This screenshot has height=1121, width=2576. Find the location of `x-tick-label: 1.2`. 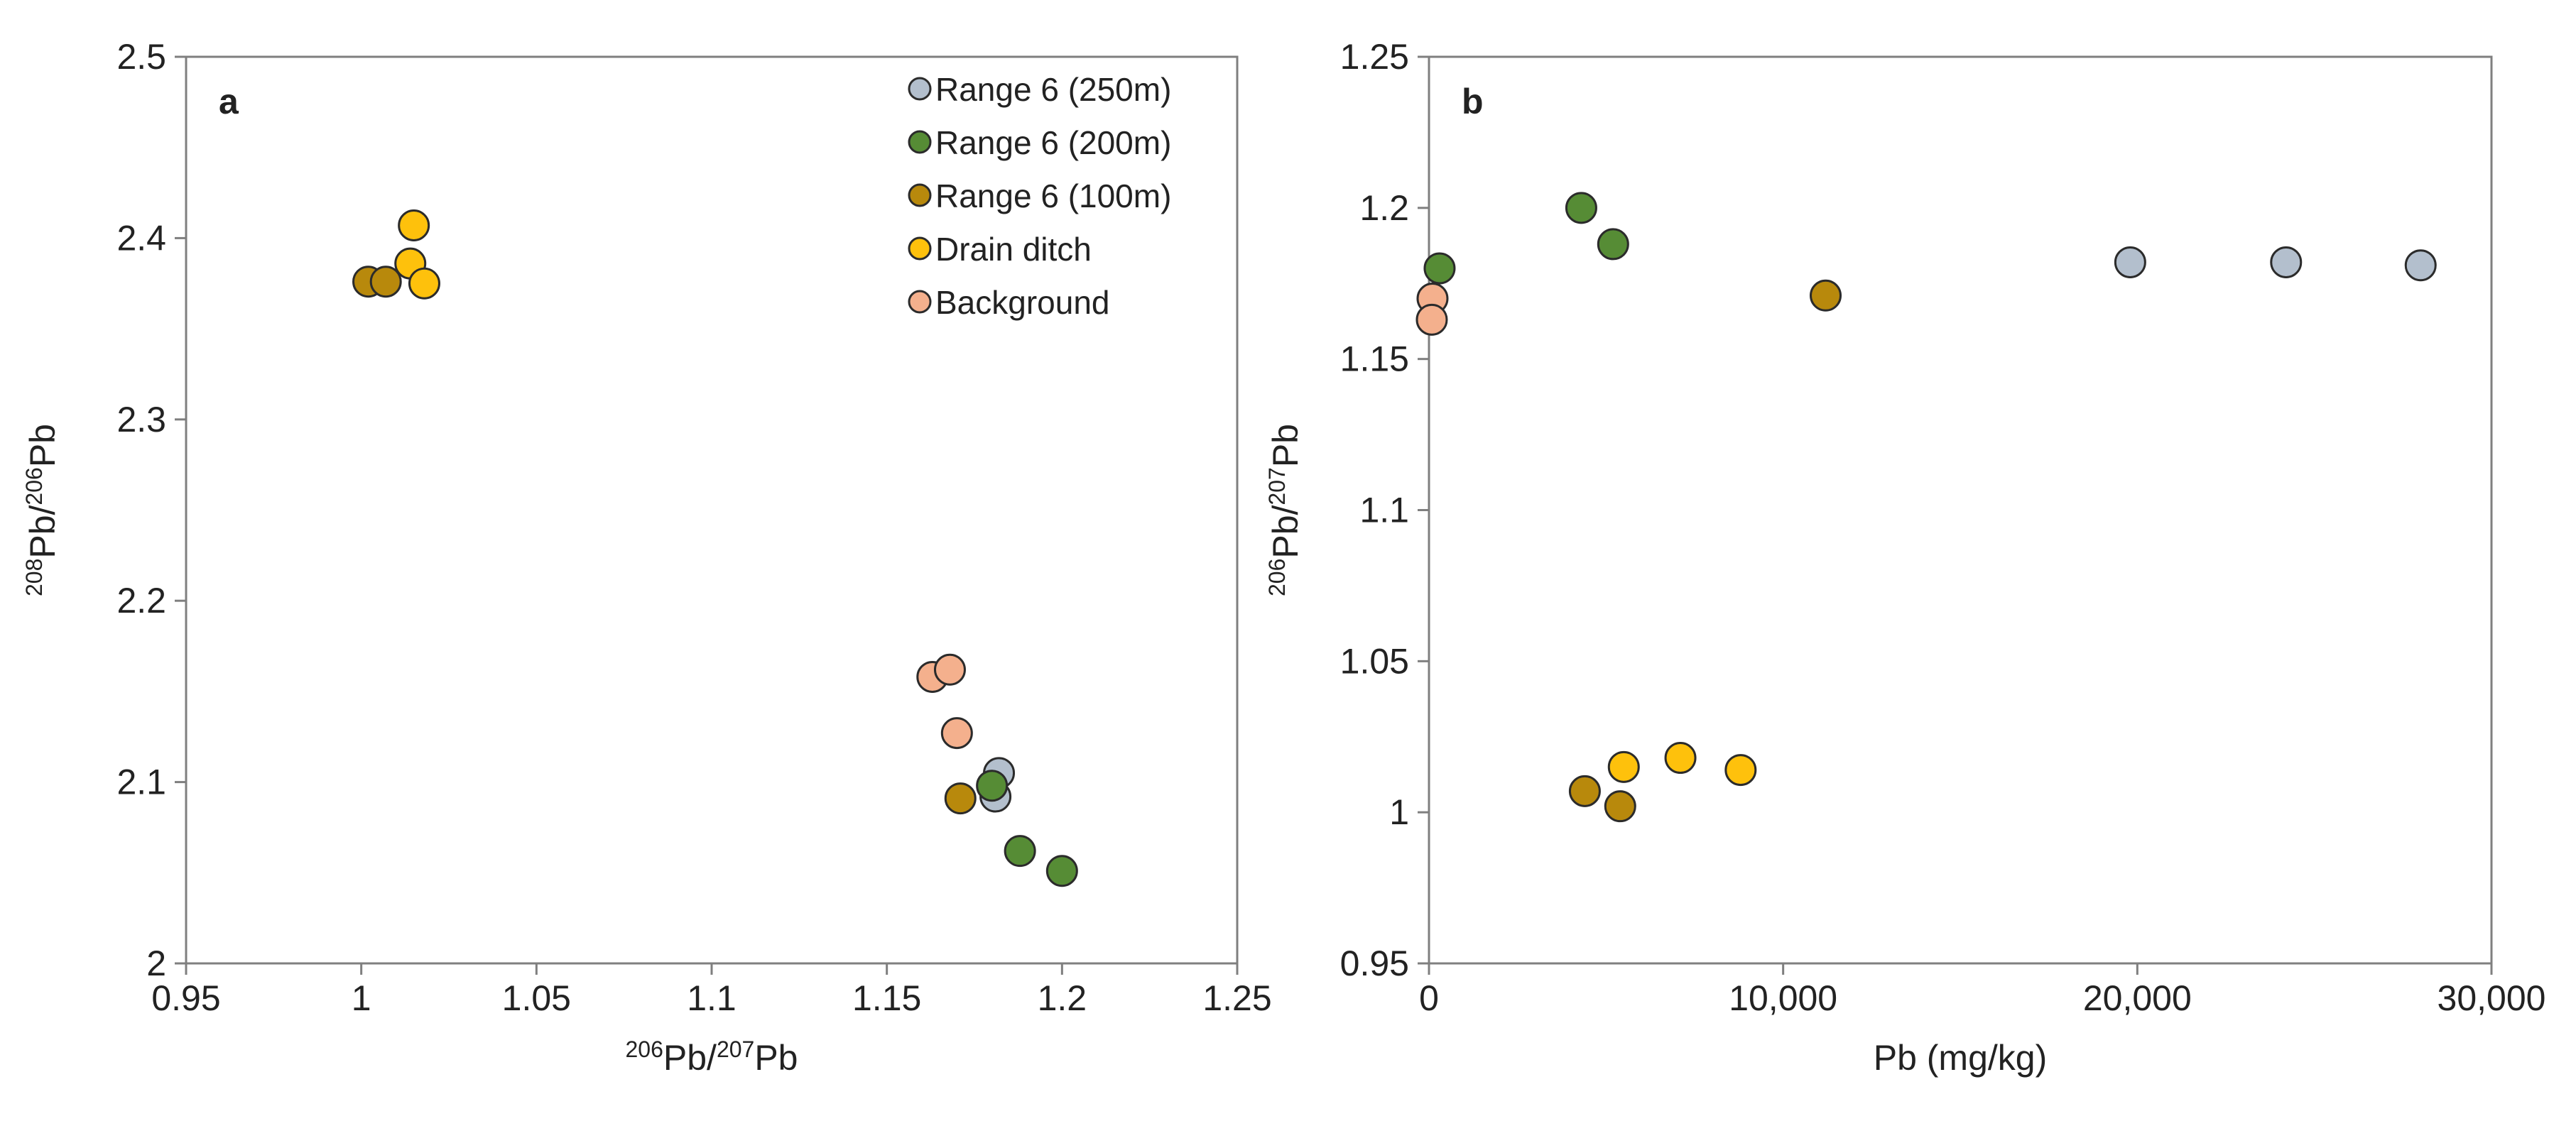

x-tick-label: 1.2 is located at coordinates (1062, 998).